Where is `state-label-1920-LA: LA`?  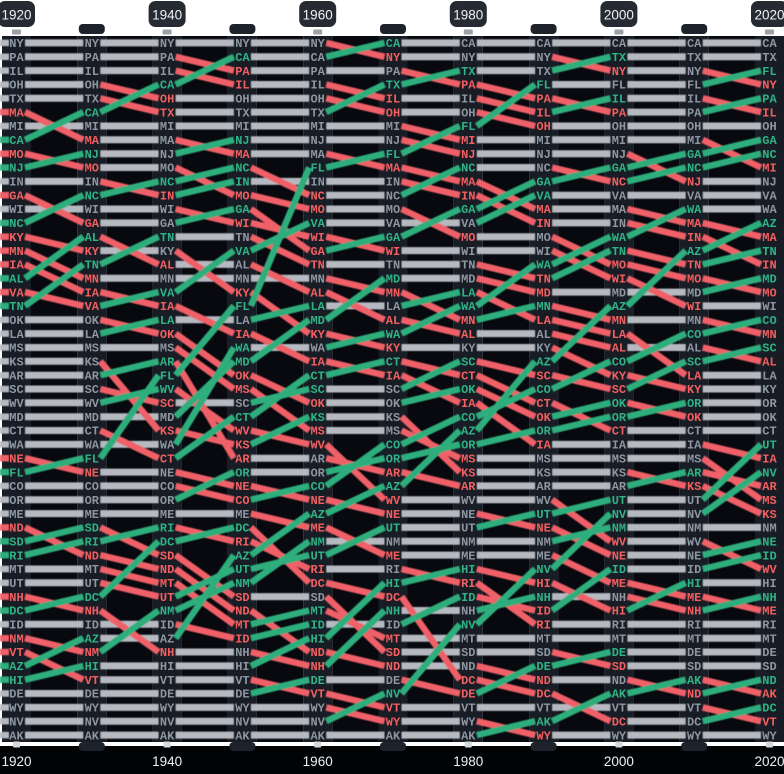
state-label-1920-LA: LA is located at coordinates (16, 335).